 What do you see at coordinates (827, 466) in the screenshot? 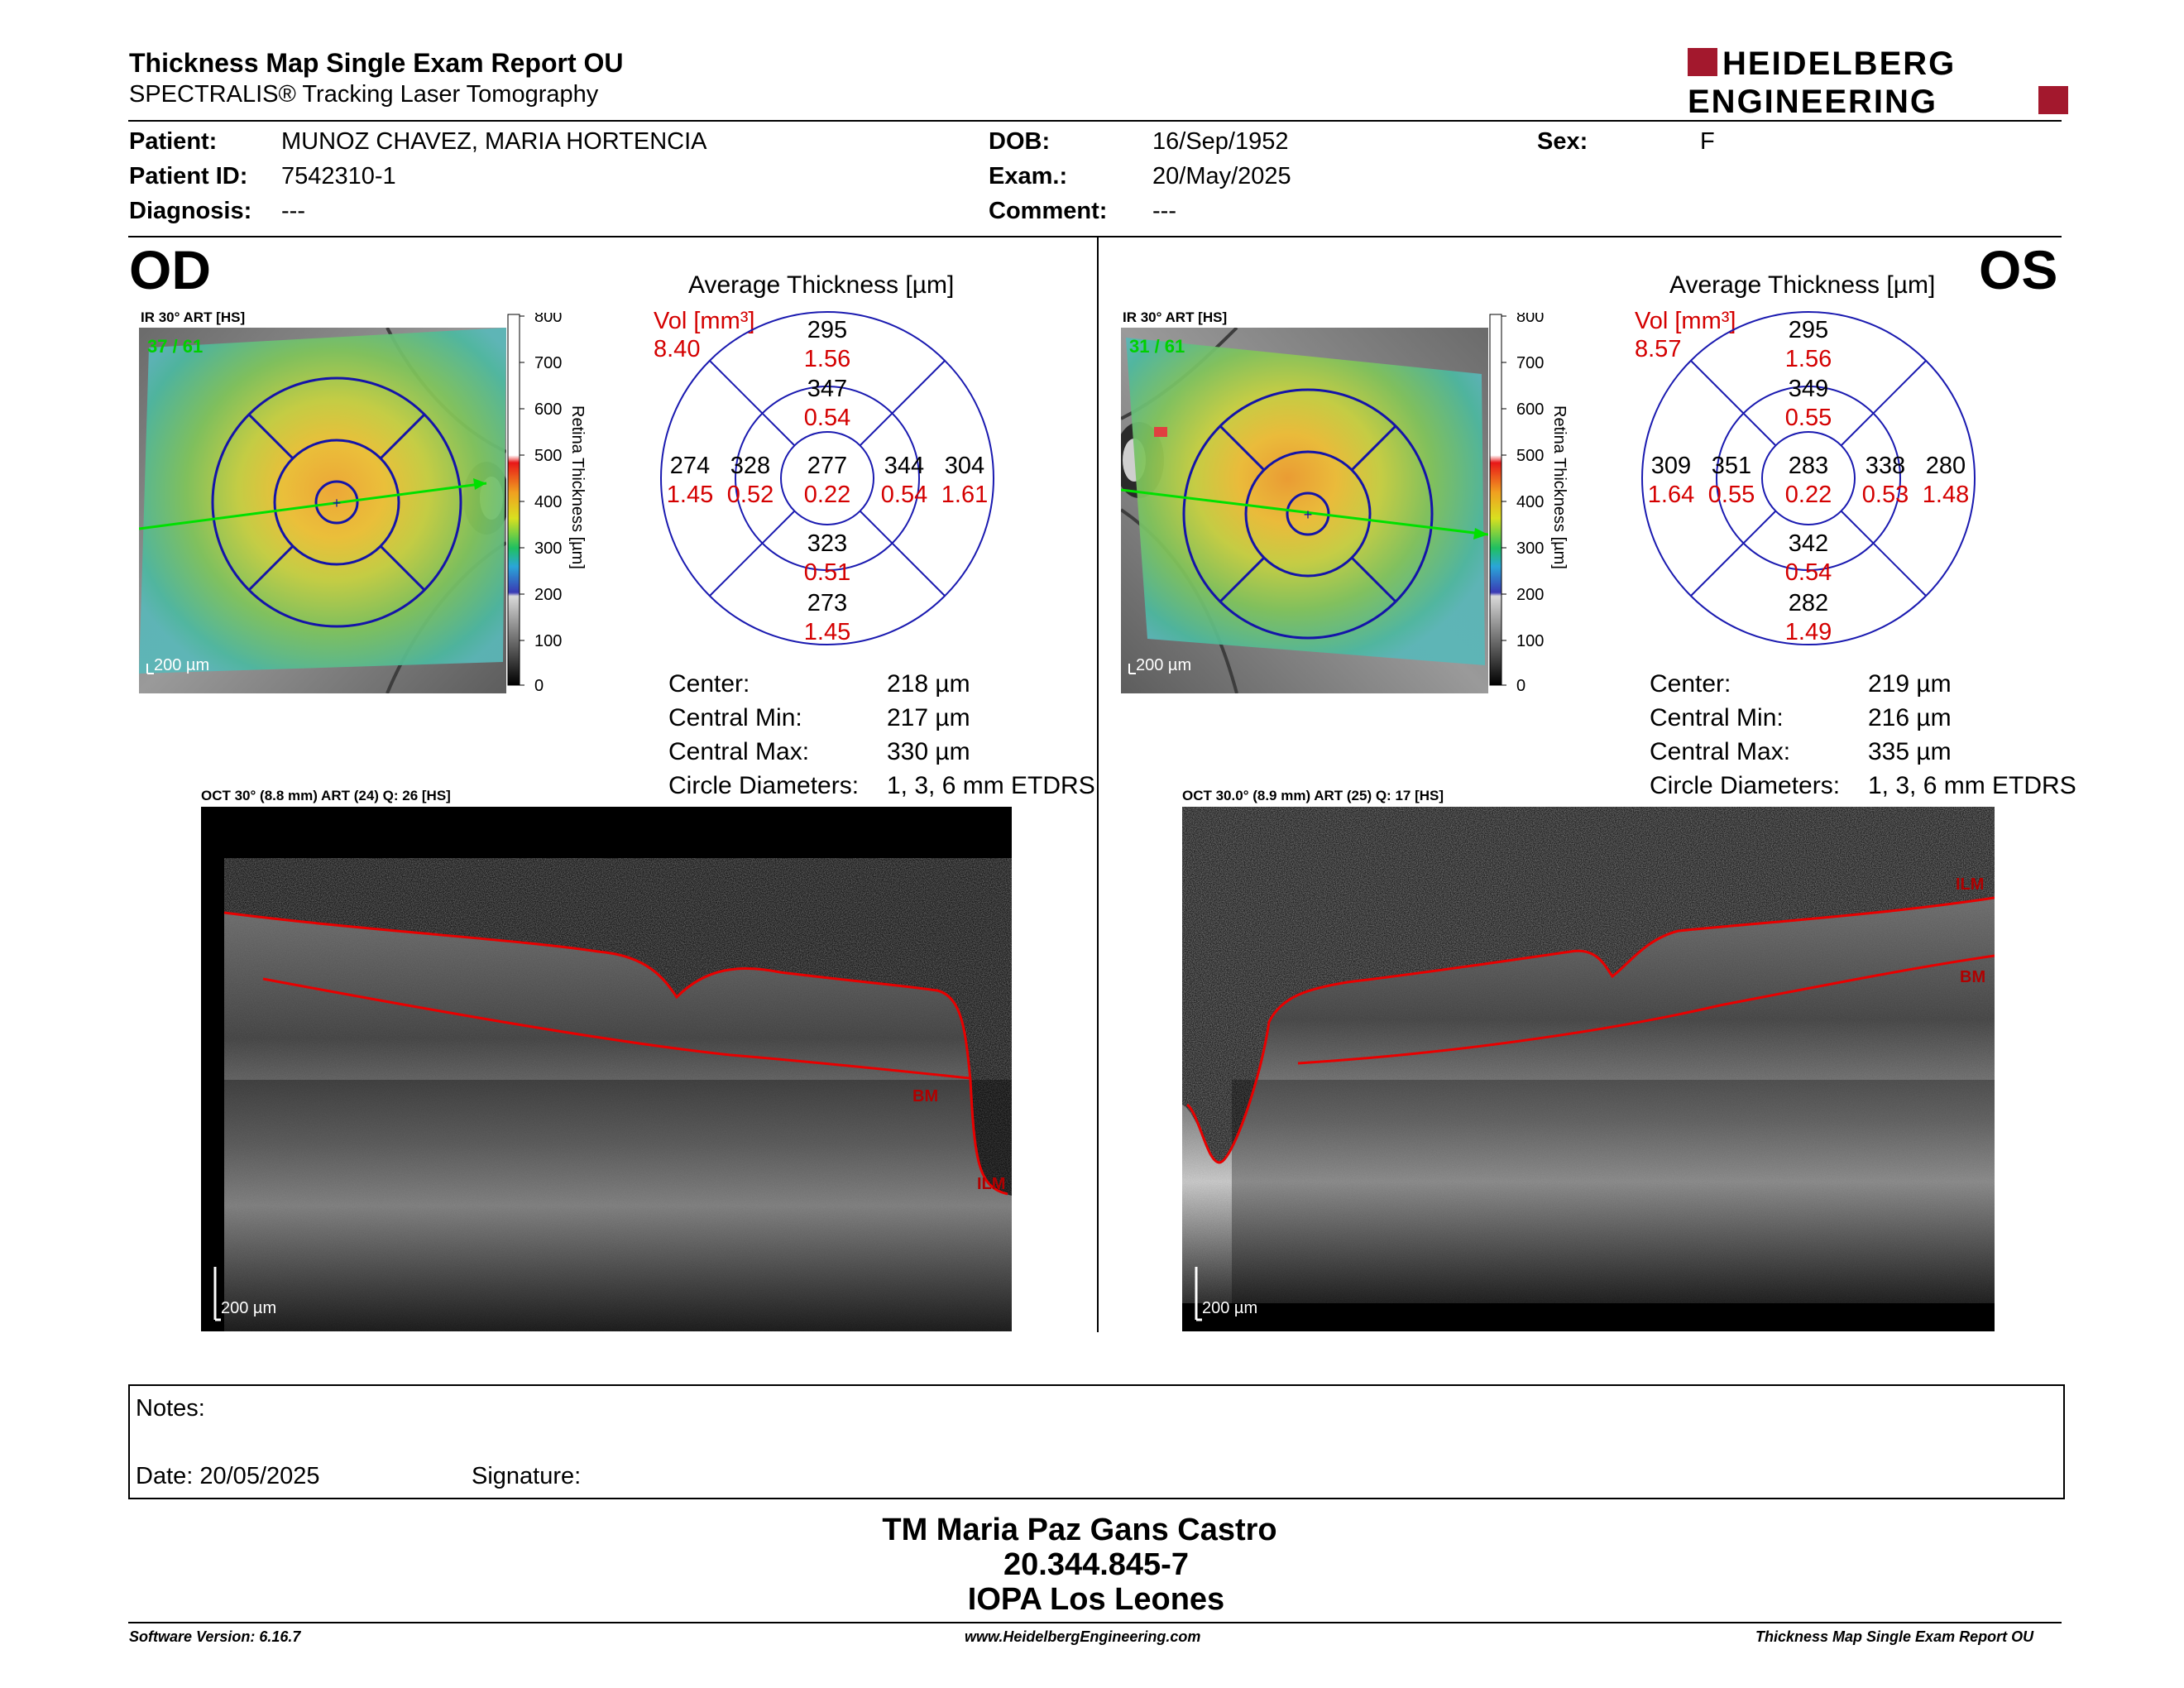
I see `svg-text: 277` at bounding box center [827, 466].